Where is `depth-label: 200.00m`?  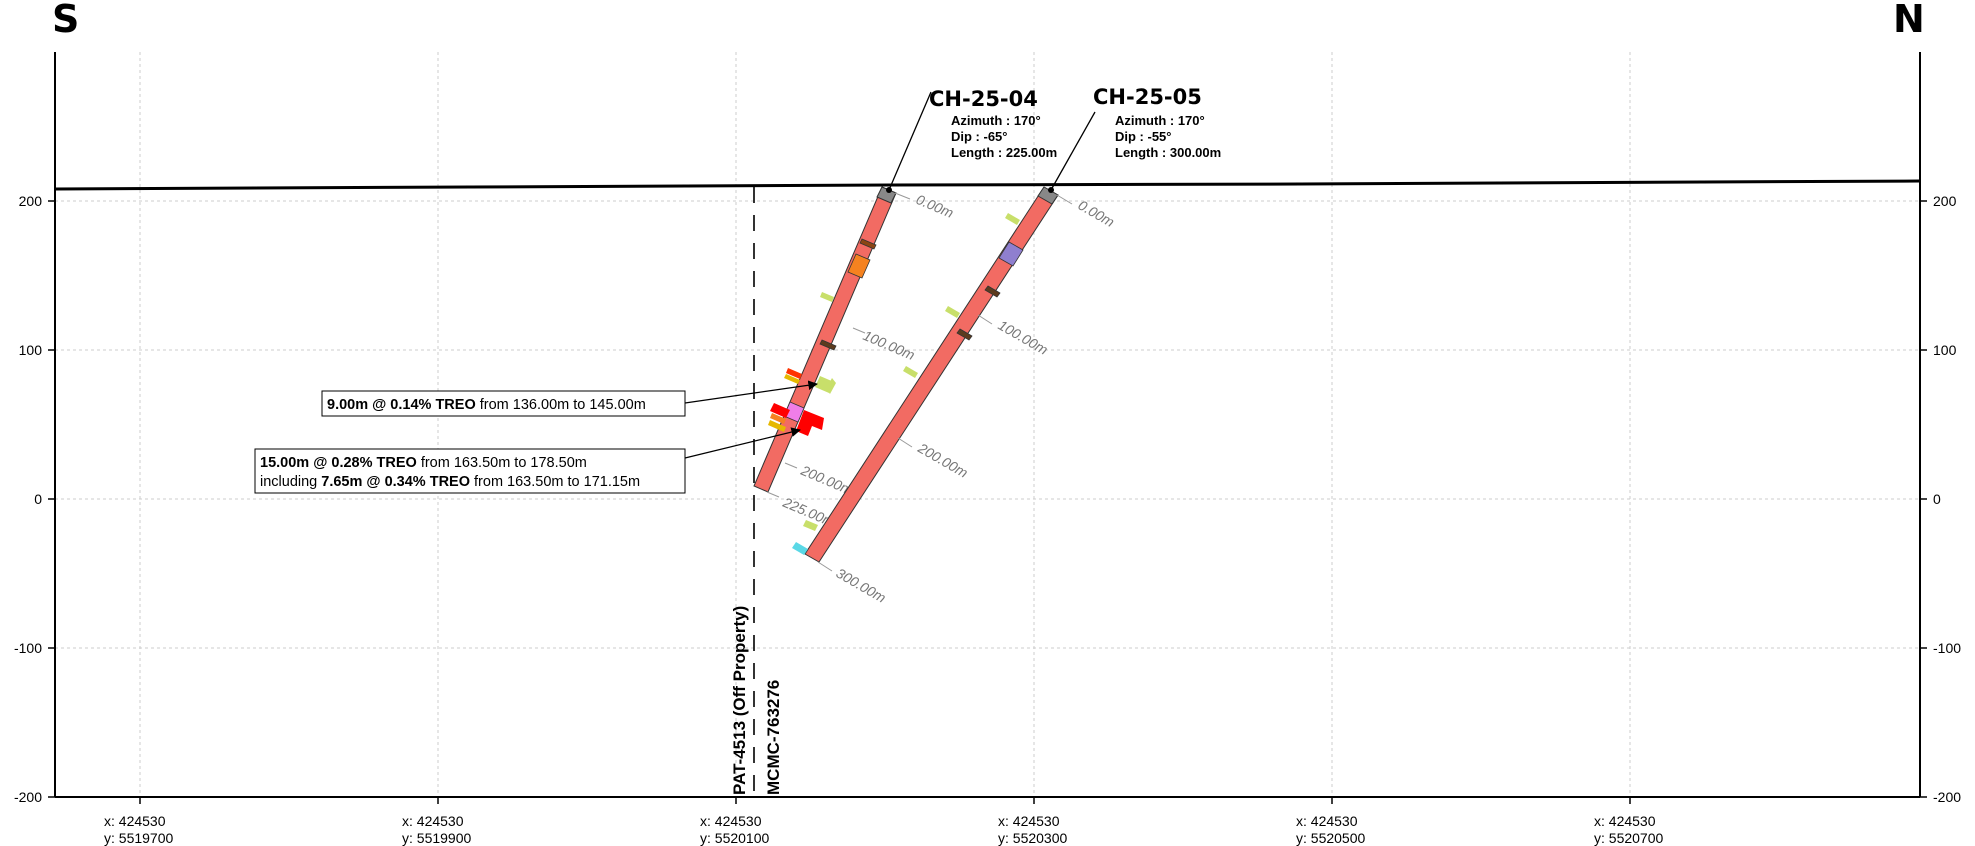 depth-label: 200.00m is located at coordinates (943, 460).